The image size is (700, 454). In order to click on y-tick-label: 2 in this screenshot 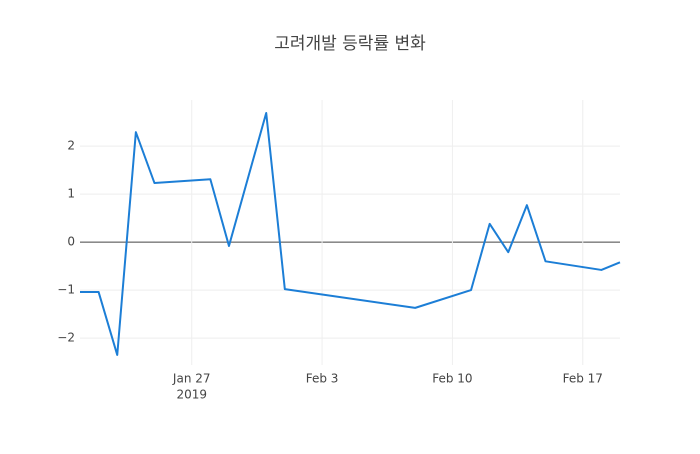, I will do `click(71, 146)`.